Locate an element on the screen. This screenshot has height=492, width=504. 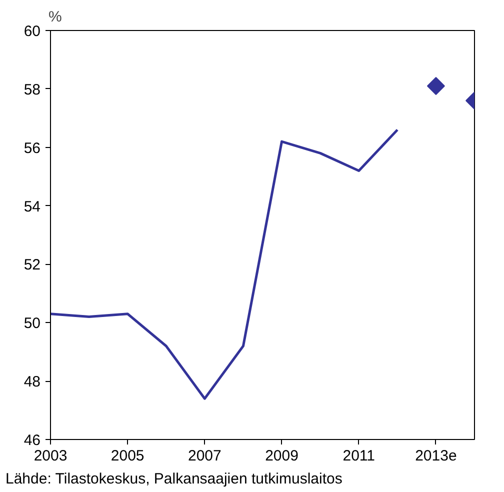
y-tick-label: 48 is located at coordinates (32, 382).